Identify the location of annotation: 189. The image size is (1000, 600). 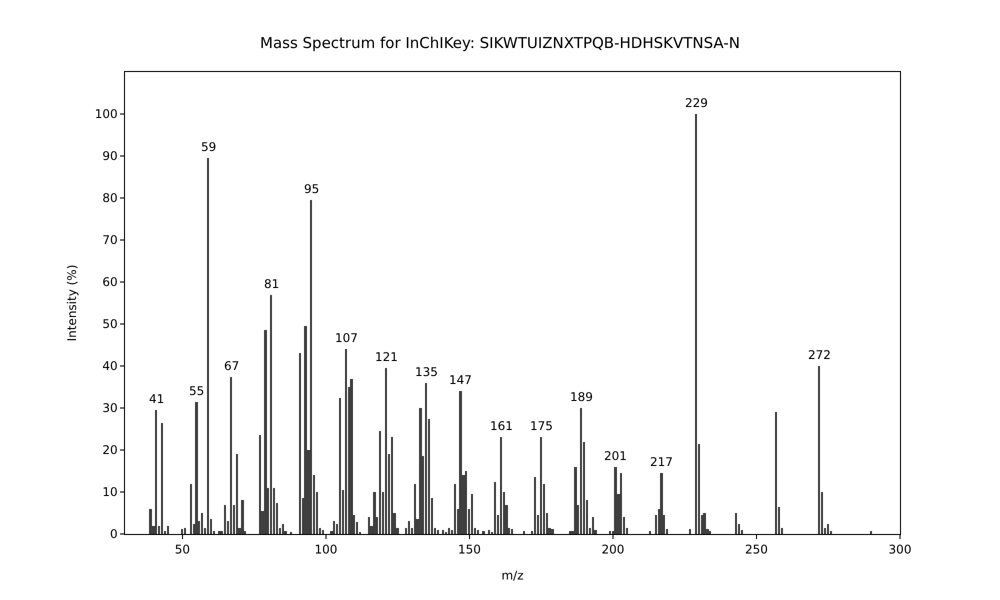
(581, 397).